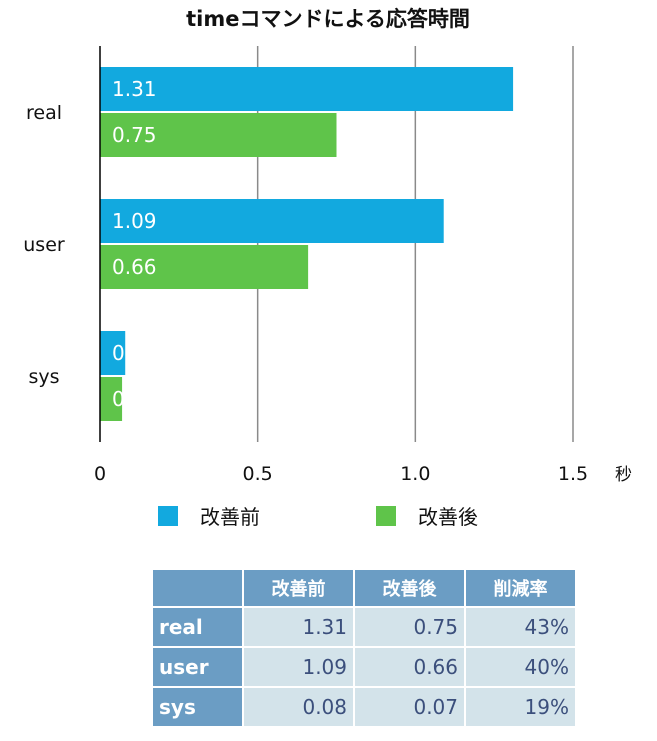 This screenshot has height=741, width=657. Describe the element at coordinates (318, 517) in the screenshot. I see `legend: 改善前 改善後` at that location.